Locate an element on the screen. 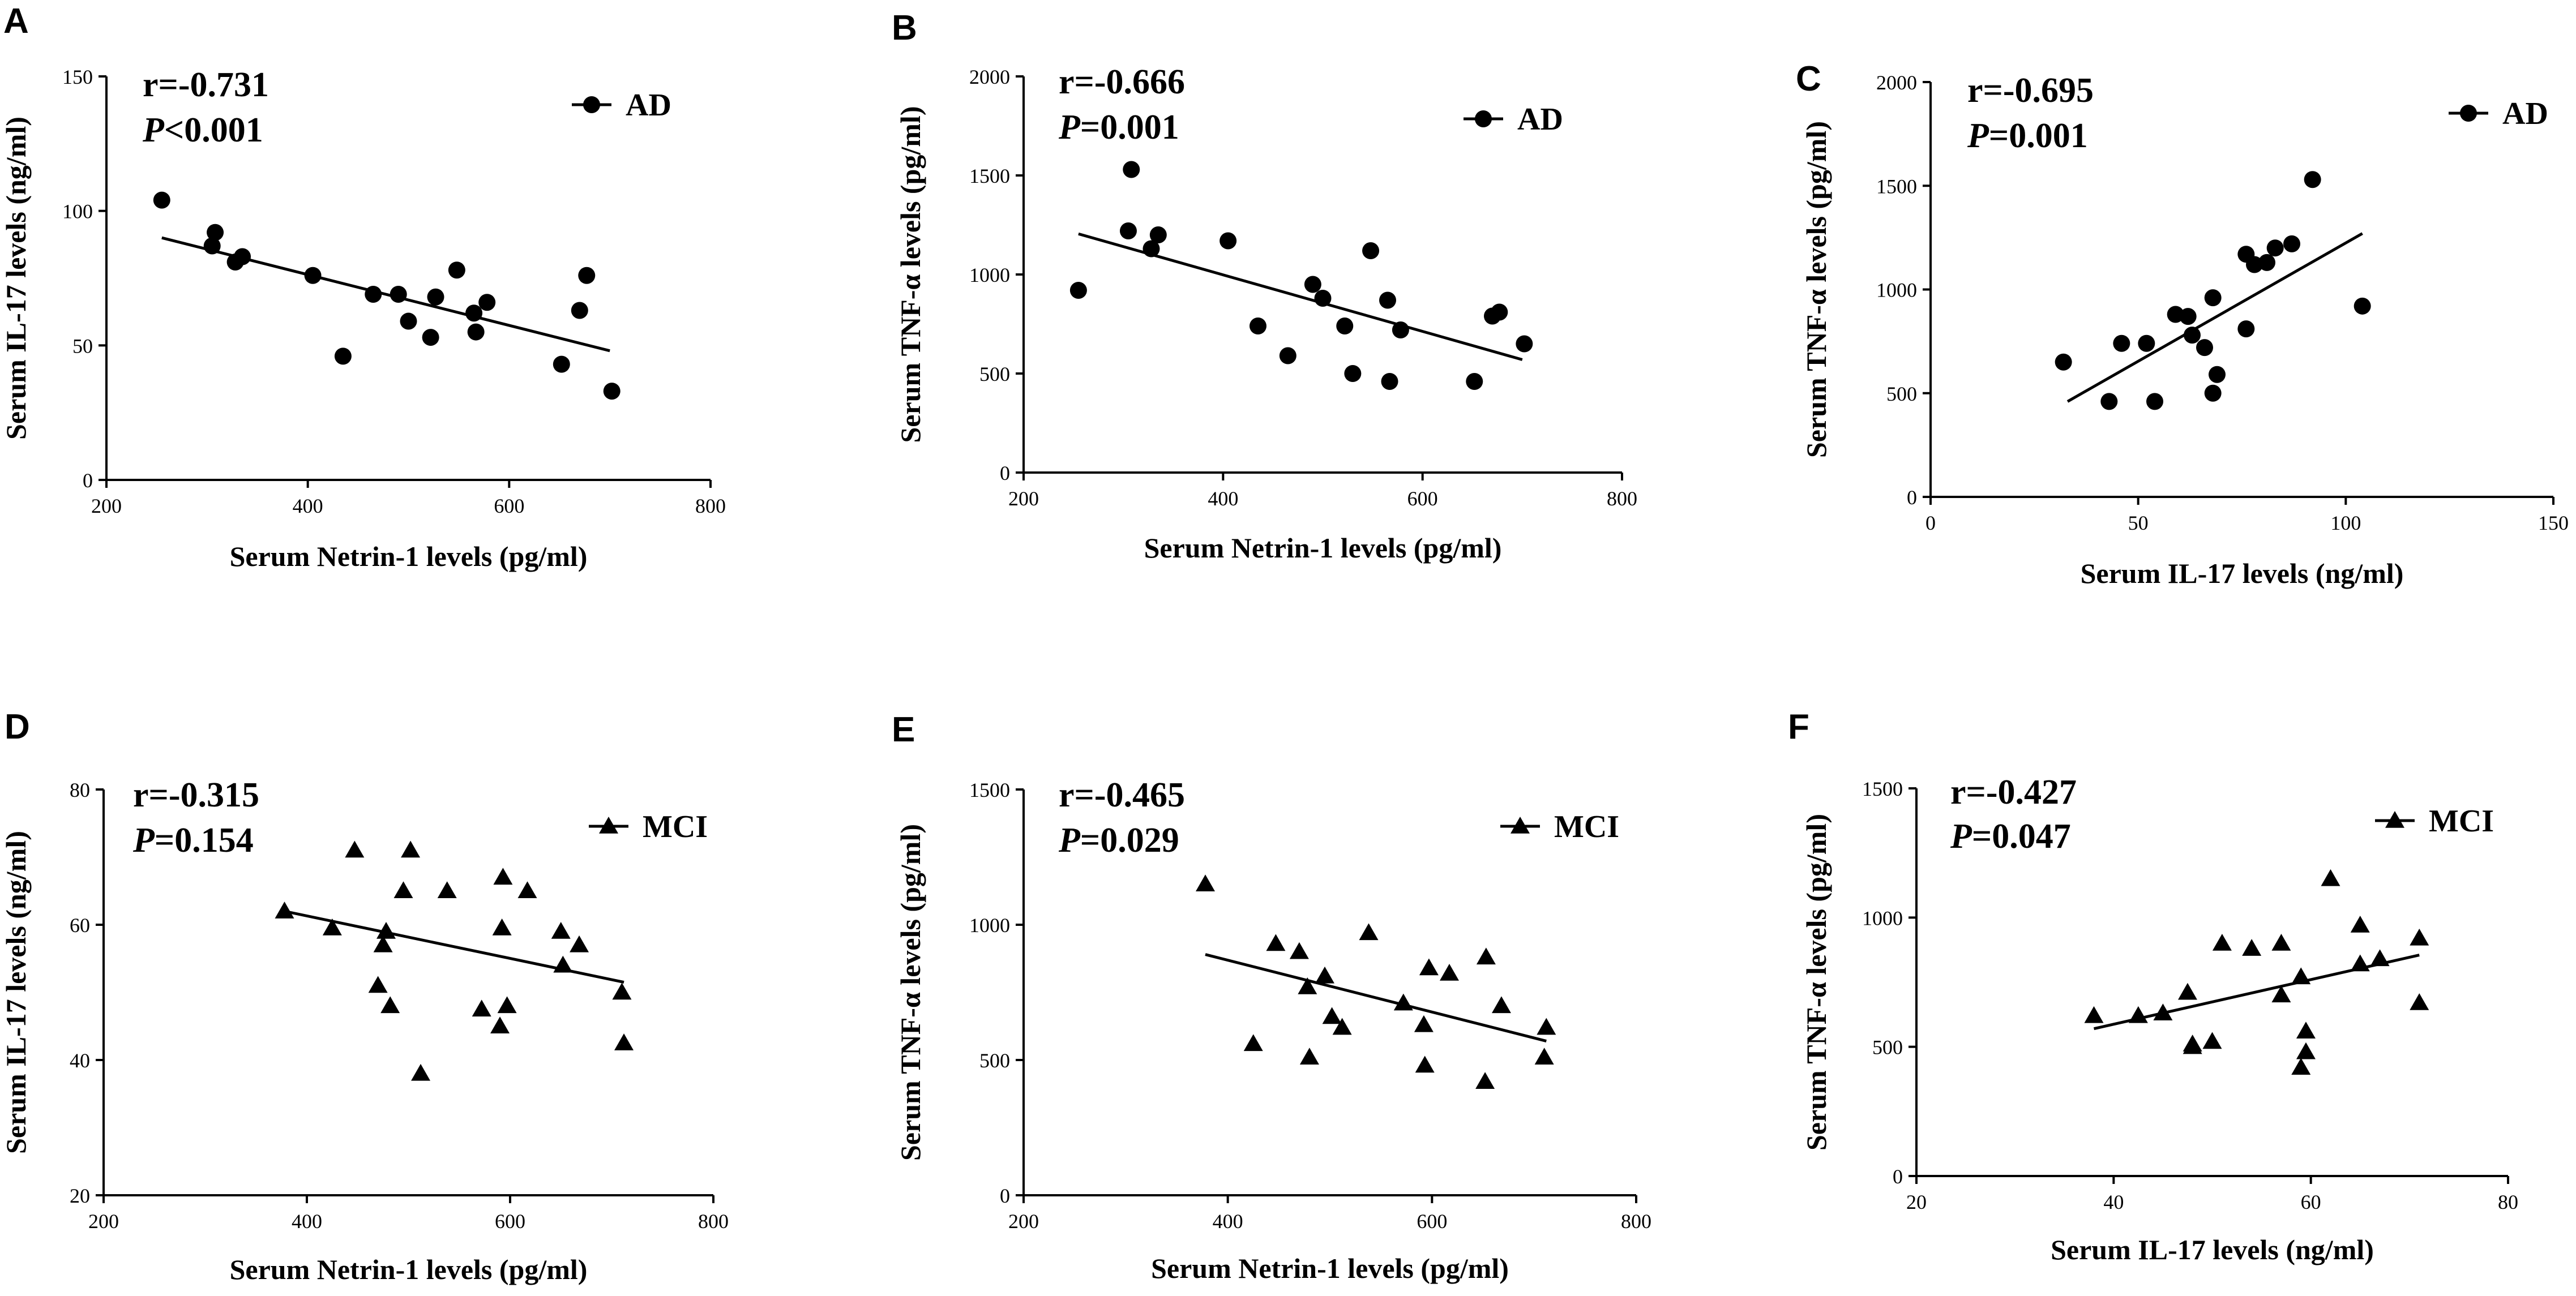  p-number: =0.154 is located at coordinates (204, 840).